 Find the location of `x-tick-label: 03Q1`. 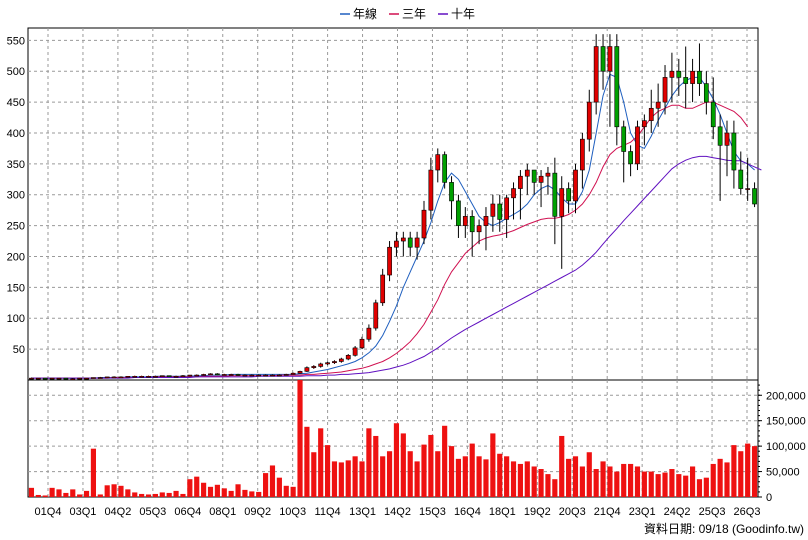

x-tick-label: 03Q1 is located at coordinates (82, 512).